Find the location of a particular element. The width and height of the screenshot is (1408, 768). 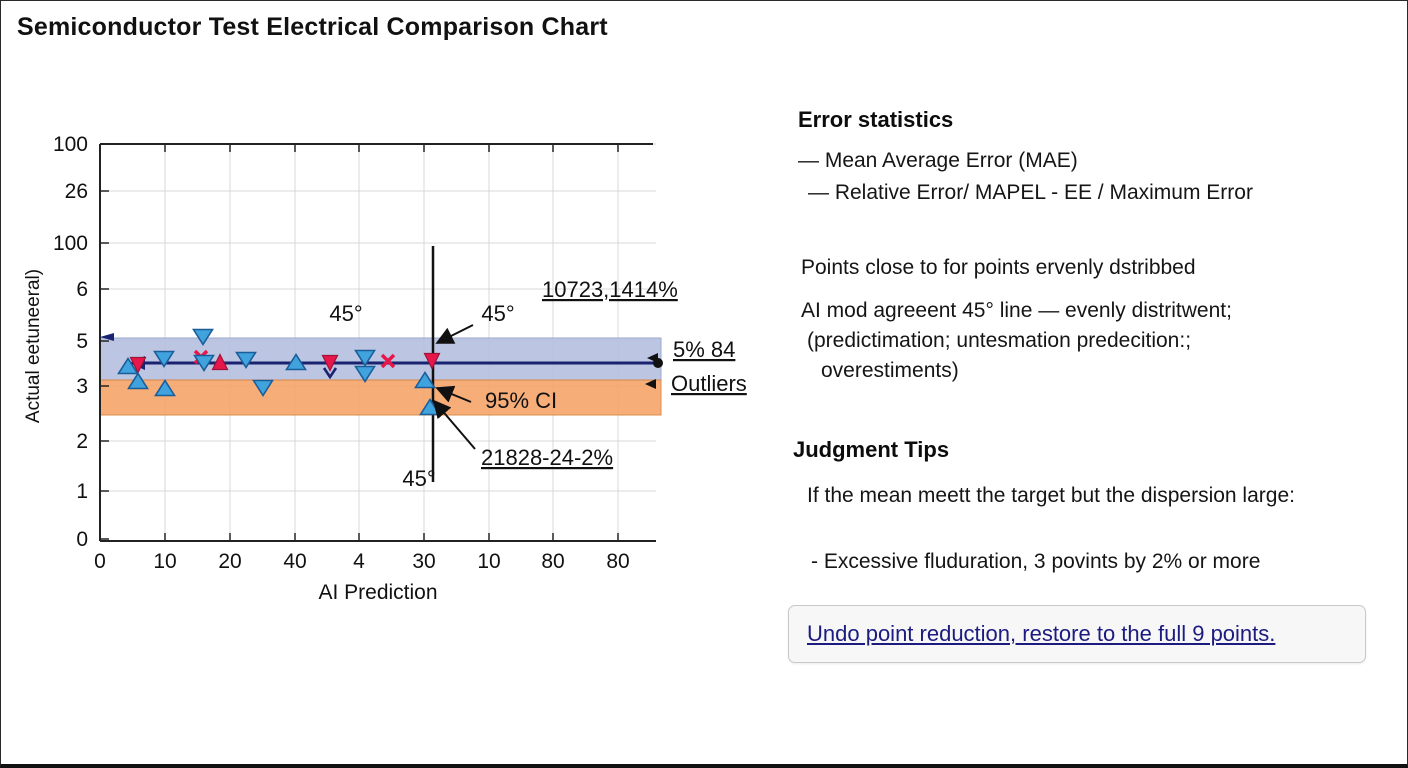

y-tick-label: 3 is located at coordinates (82, 386).